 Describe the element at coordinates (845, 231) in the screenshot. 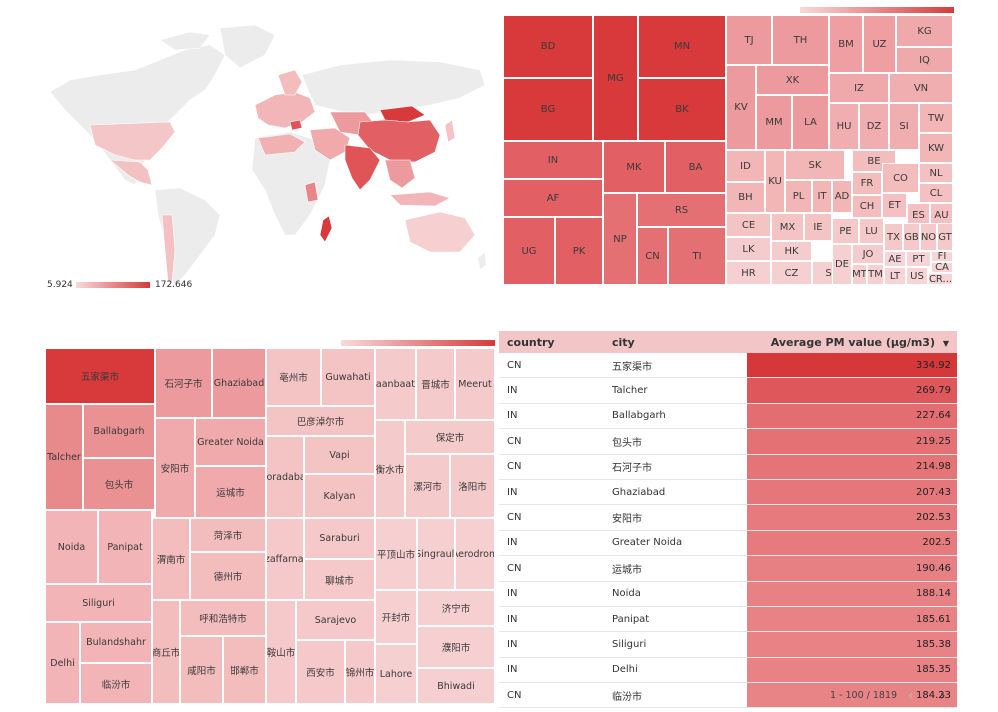

I see `treemap-cell: PE` at that location.